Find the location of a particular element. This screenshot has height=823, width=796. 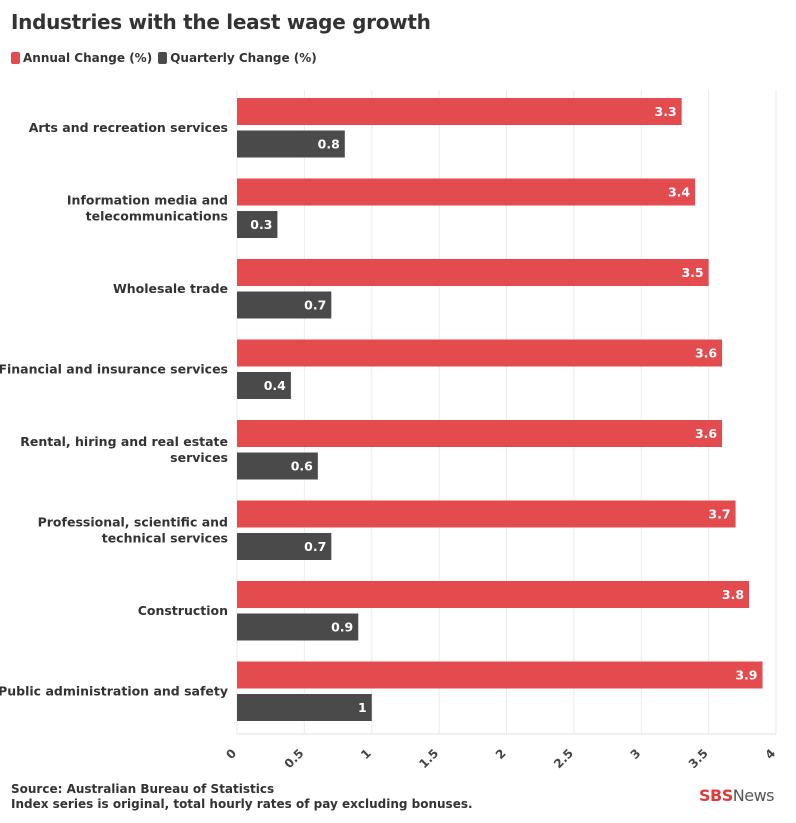

x-tick-label: 3 is located at coordinates (636, 754).